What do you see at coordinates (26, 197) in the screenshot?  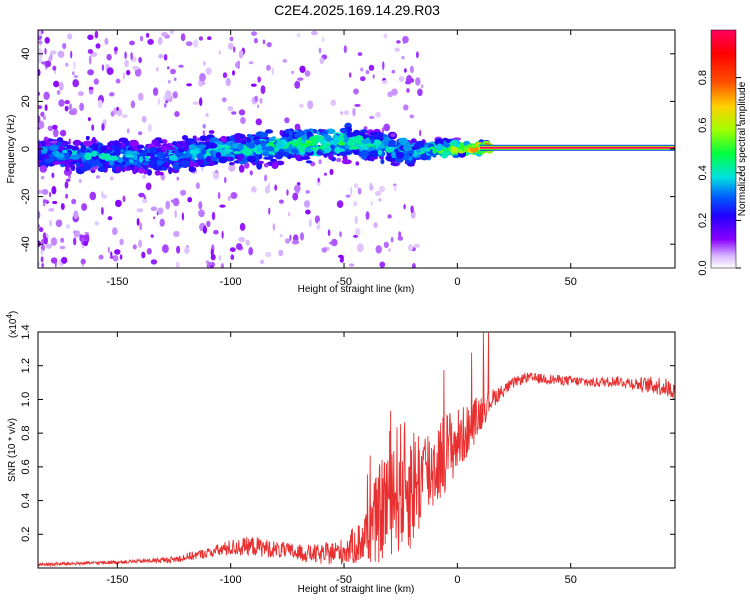 I see `spectrogram-y-tick-label: -20` at bounding box center [26, 197].